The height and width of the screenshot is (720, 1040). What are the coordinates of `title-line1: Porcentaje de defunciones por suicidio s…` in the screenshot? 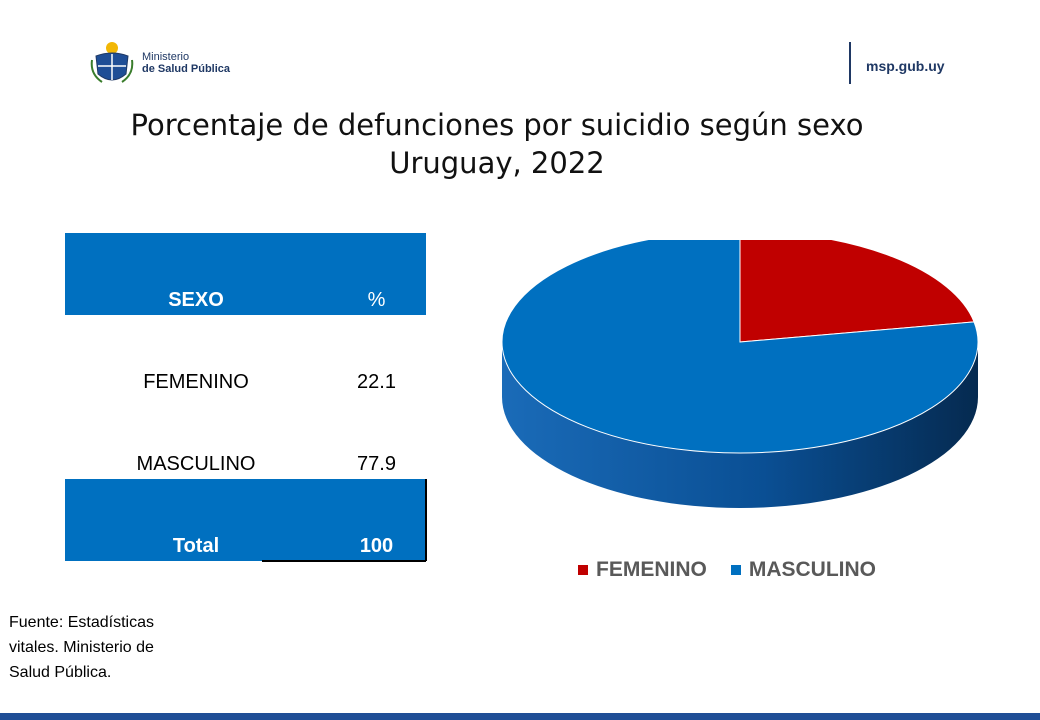 It's located at (497, 125).